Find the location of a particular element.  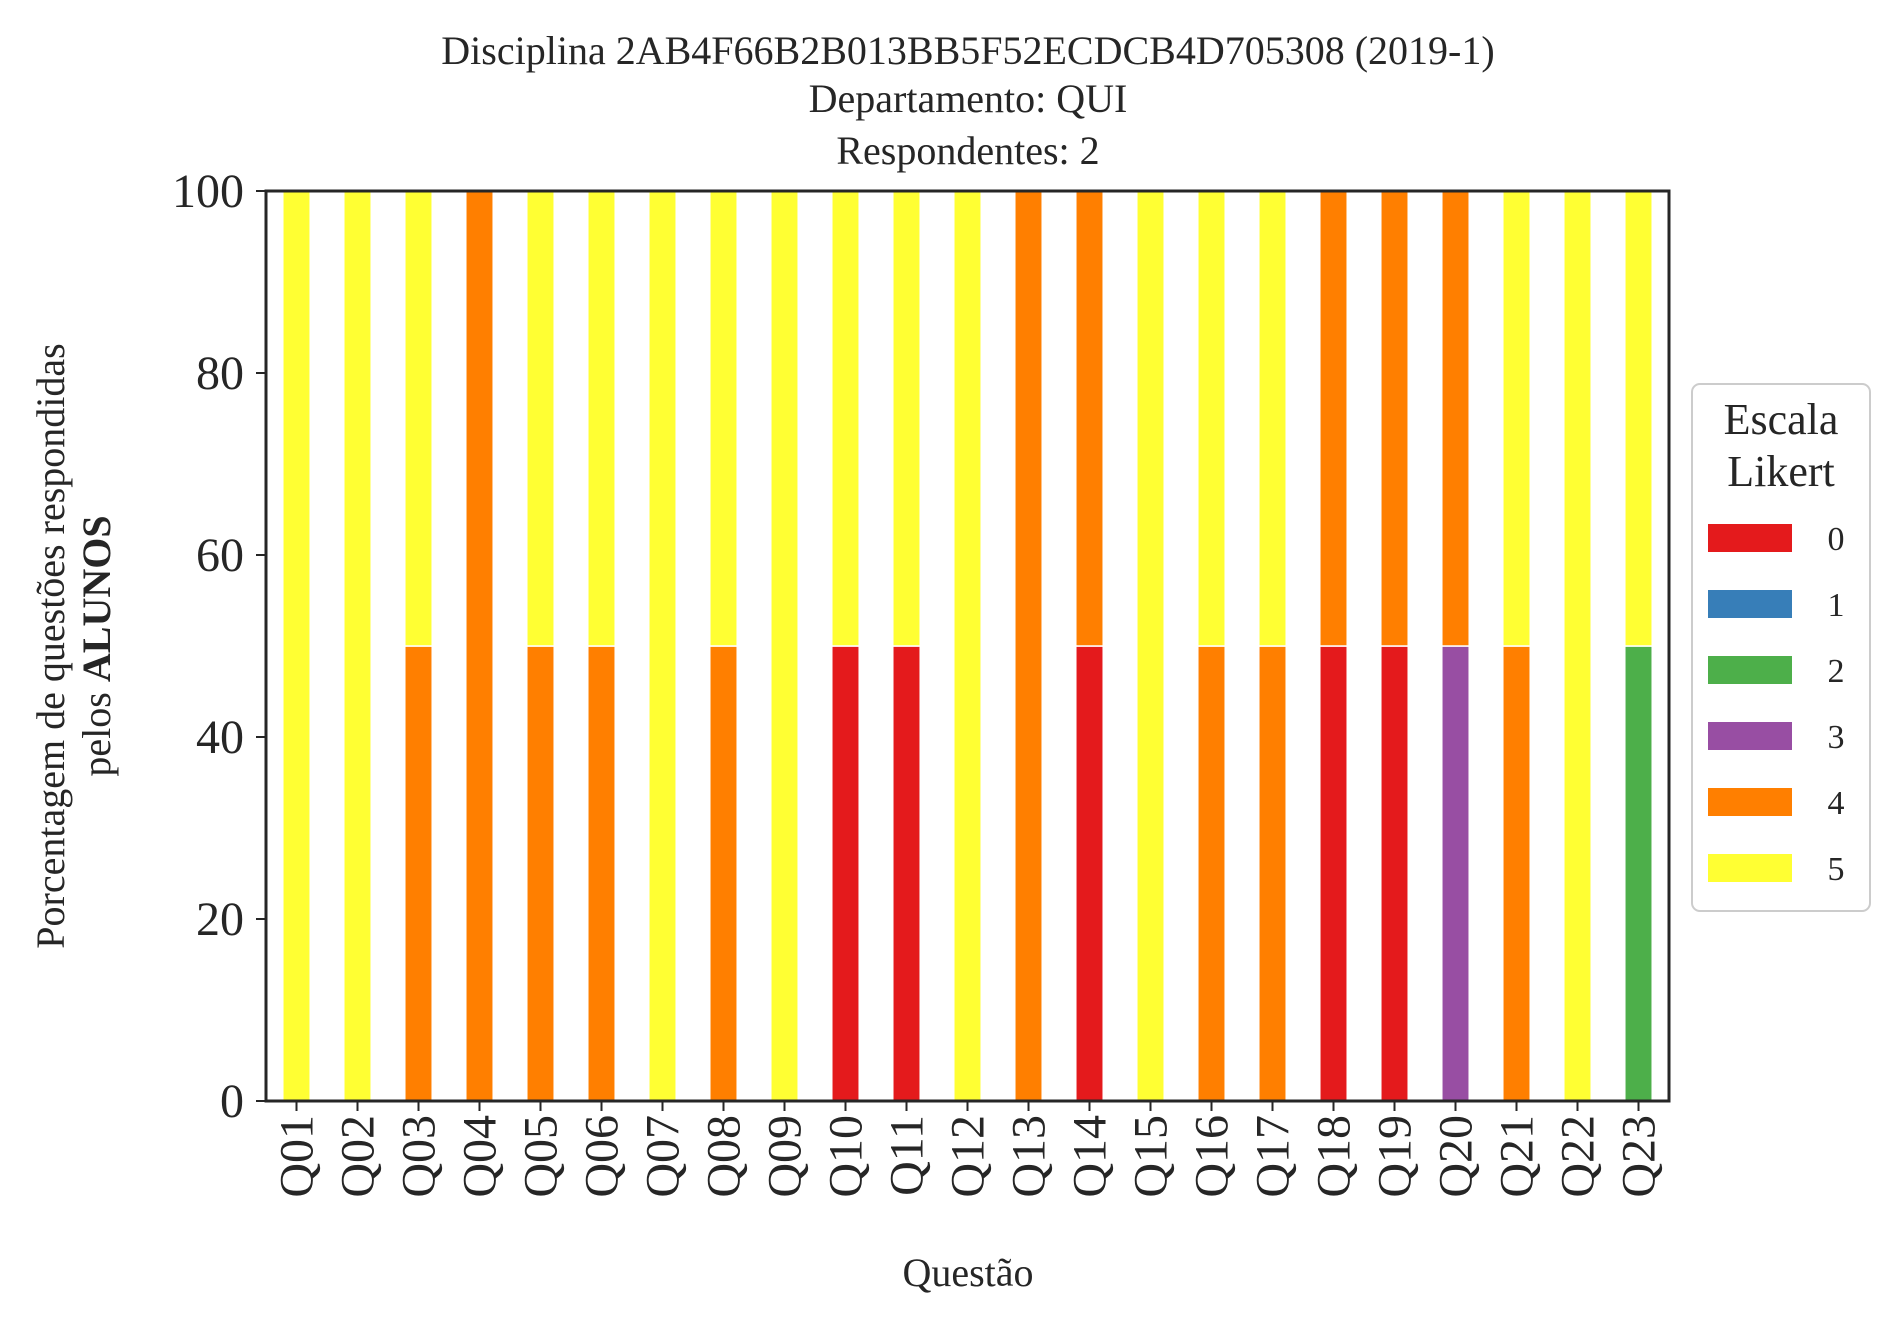

x-tick-label-q02: Q02 is located at coordinates (358, 1156).